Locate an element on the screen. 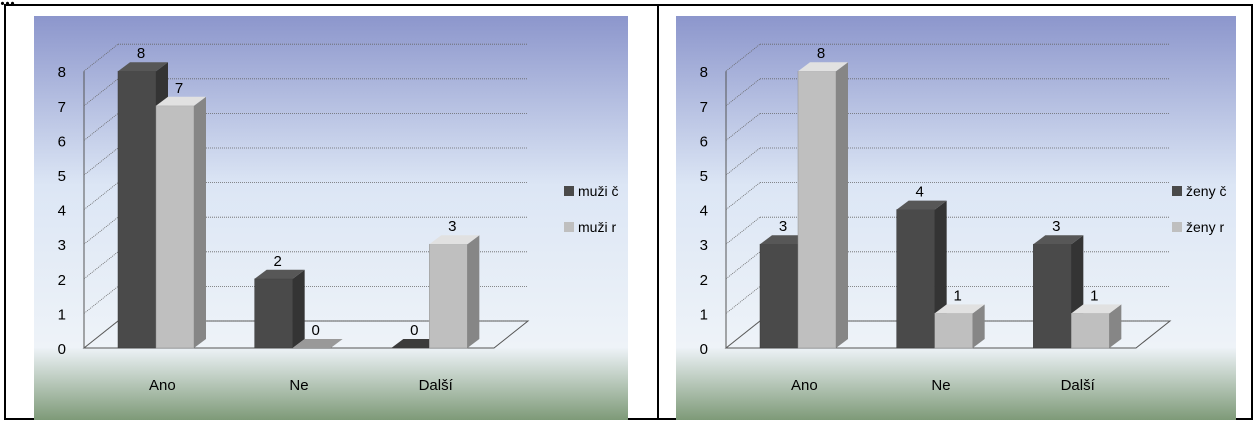 The height and width of the screenshot is (424, 1257). y-tick-label: 1 is located at coordinates (62, 314).